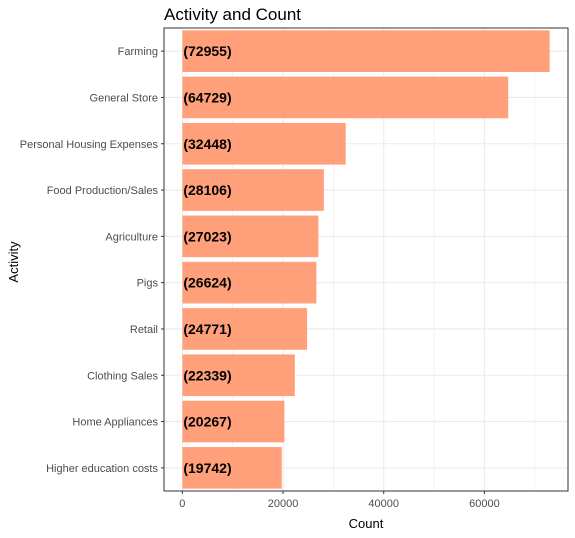  What do you see at coordinates (207, 97) in the screenshot?
I see `data-label: (64729)` at bounding box center [207, 97].